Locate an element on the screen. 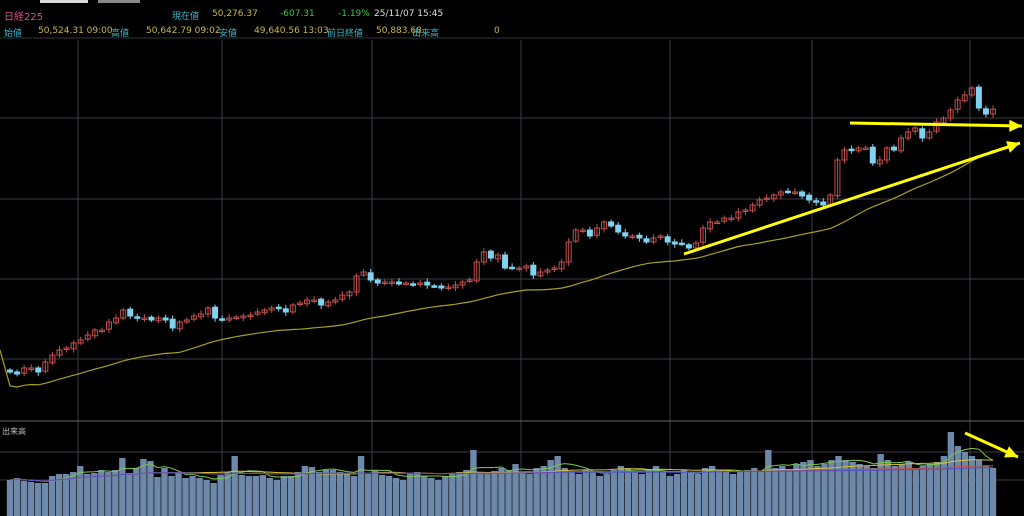 The image size is (1024, 516). tab-strip is located at coordinates (512, 2).